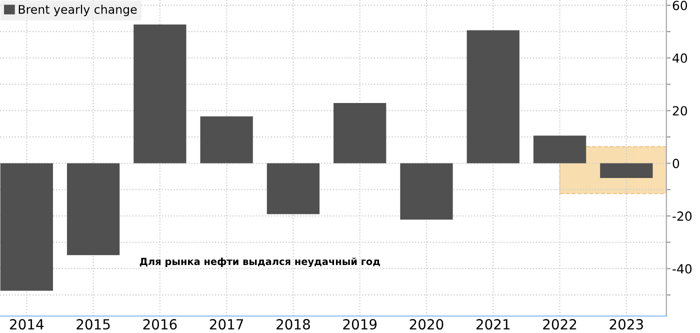  Describe the element at coordinates (360, 324) in the screenshot. I see `x-tick-label: 2019` at that location.